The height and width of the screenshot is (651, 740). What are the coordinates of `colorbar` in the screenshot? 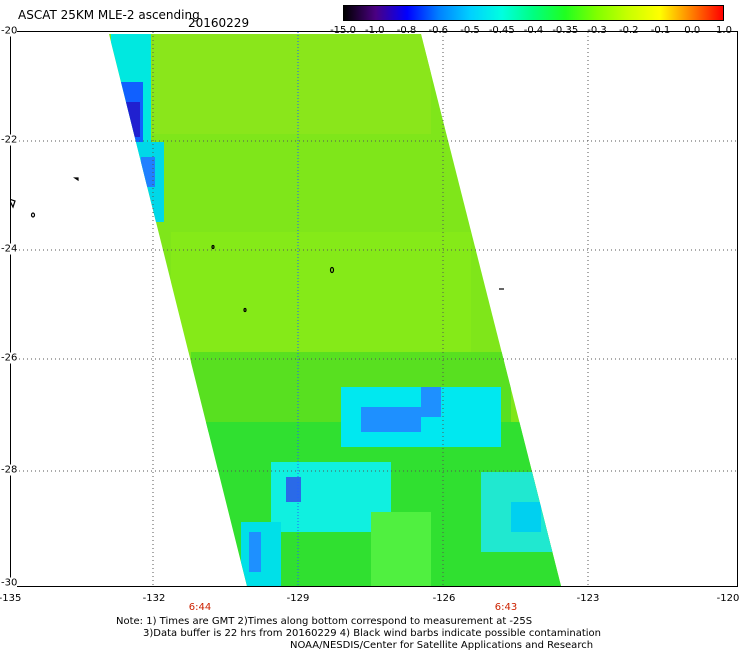 It's located at (533, 13).